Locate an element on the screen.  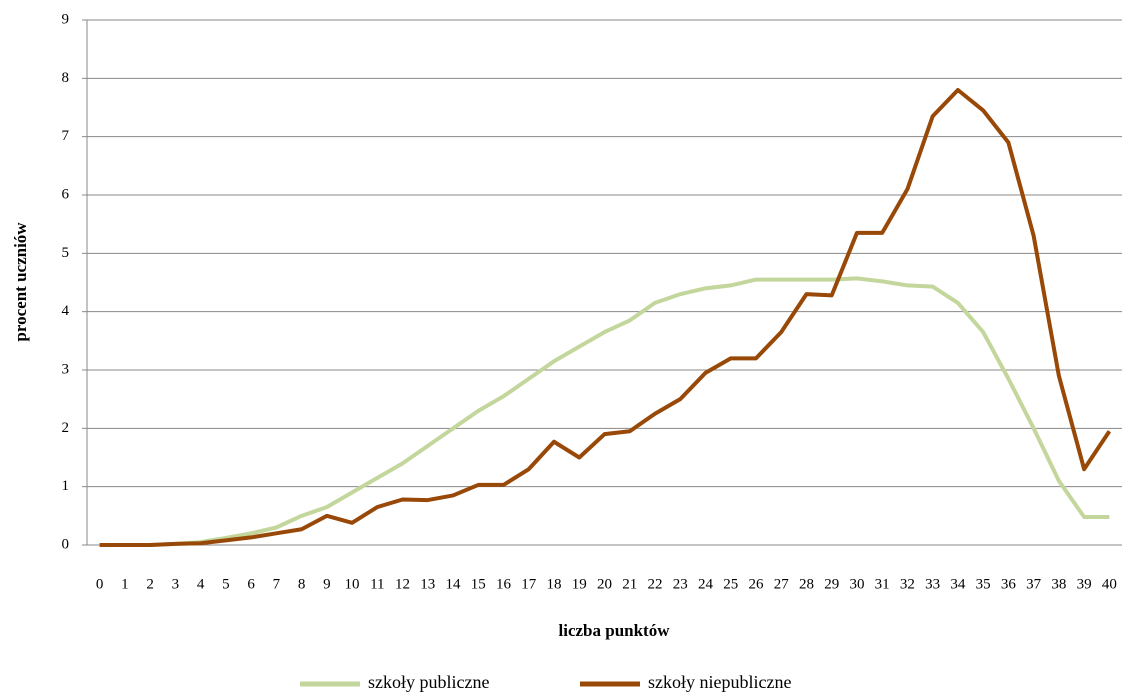
x-tick-label: 22 is located at coordinates (654, 584).